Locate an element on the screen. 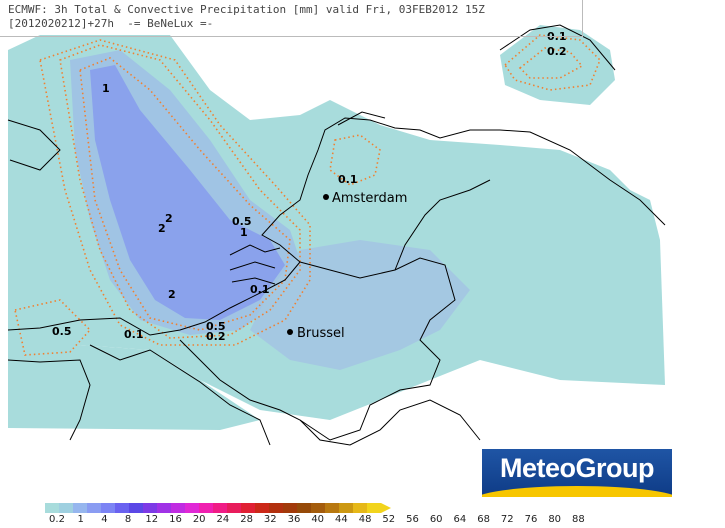  amsterdam-label: Amsterdam is located at coordinates (369, 198).